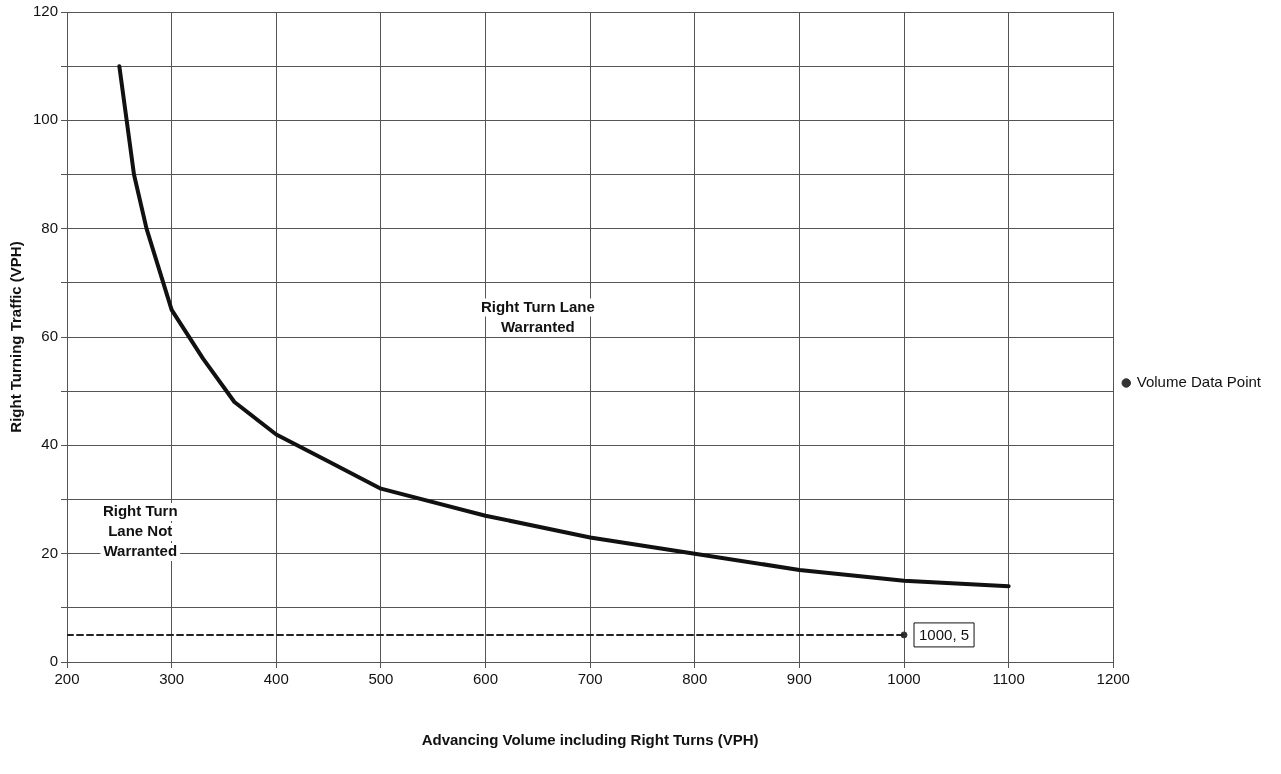 This screenshot has width=1281, height=774. Describe the element at coordinates (799, 679) in the screenshot. I see `x-tick-label: 900` at that location.